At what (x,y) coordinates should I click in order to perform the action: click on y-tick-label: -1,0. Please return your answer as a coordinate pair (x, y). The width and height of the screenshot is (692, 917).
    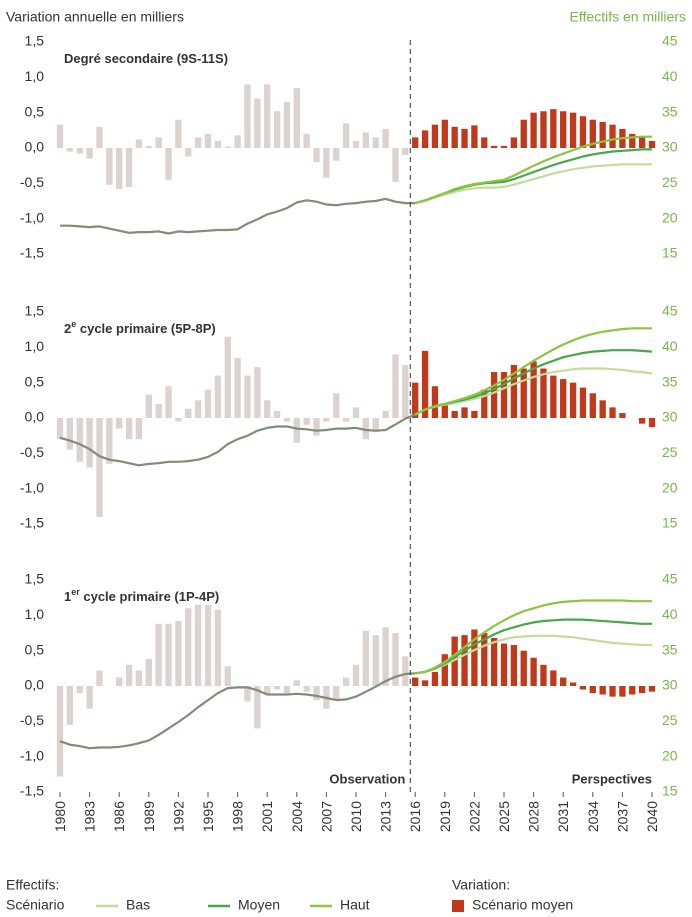
    Looking at the image, I should click on (32, 217).